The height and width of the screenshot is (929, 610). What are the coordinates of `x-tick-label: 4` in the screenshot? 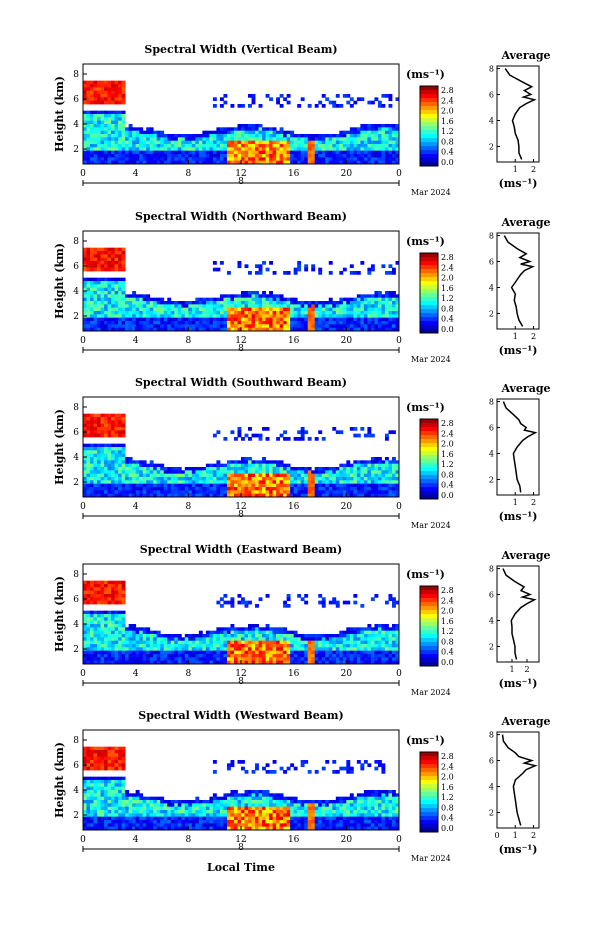 It's located at (136, 174).